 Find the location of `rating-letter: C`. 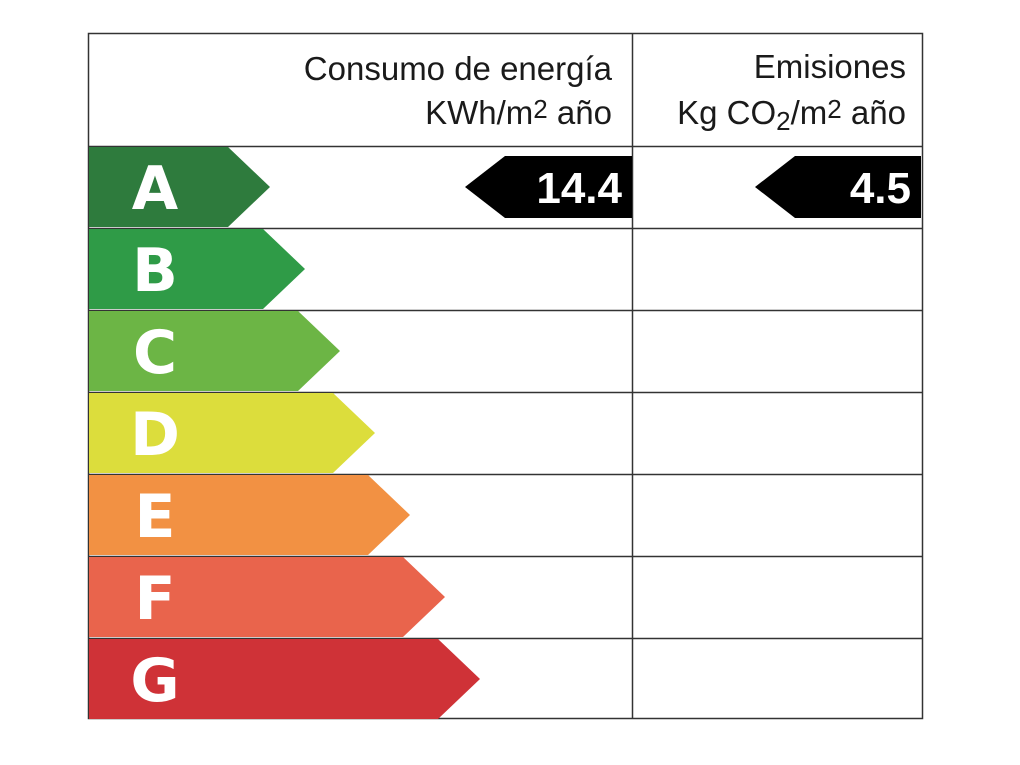

rating-letter: C is located at coordinates (155, 353).